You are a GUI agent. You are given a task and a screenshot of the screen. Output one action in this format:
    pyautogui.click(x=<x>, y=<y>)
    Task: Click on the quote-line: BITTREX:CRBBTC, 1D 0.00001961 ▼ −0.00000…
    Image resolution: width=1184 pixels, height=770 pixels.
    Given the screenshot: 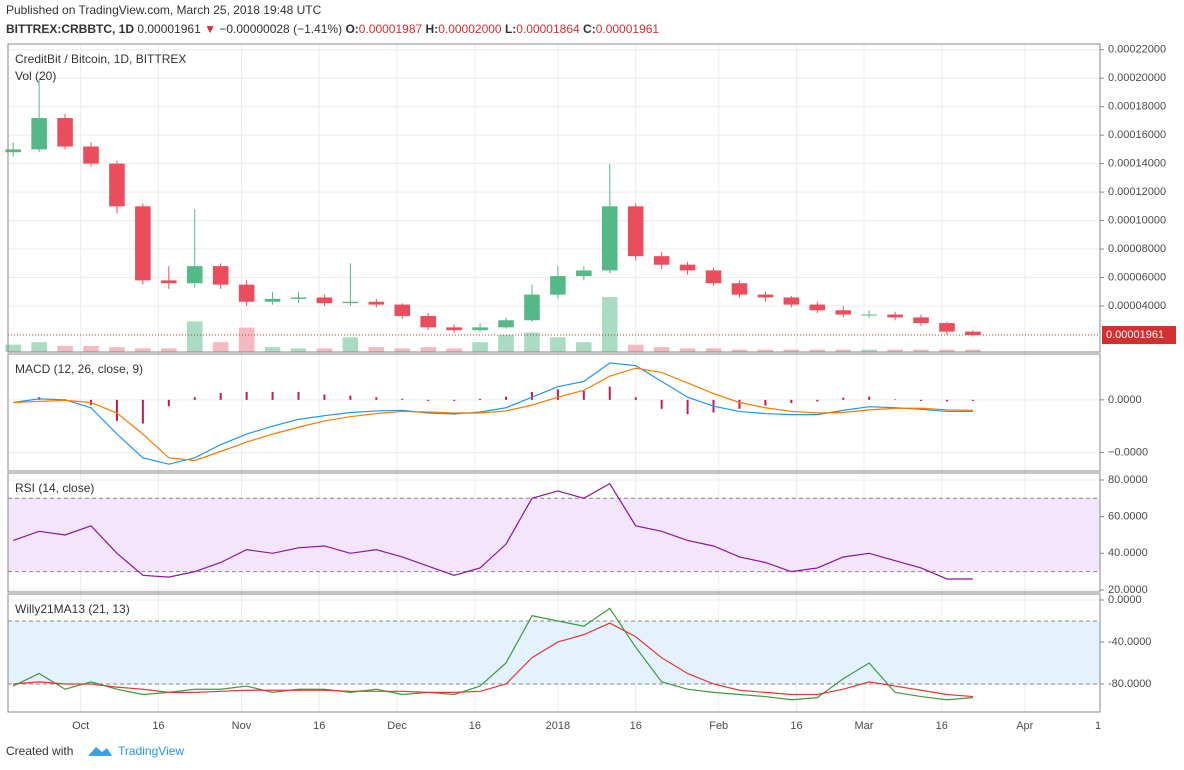 What is the action you would take?
    pyautogui.click(x=332, y=29)
    